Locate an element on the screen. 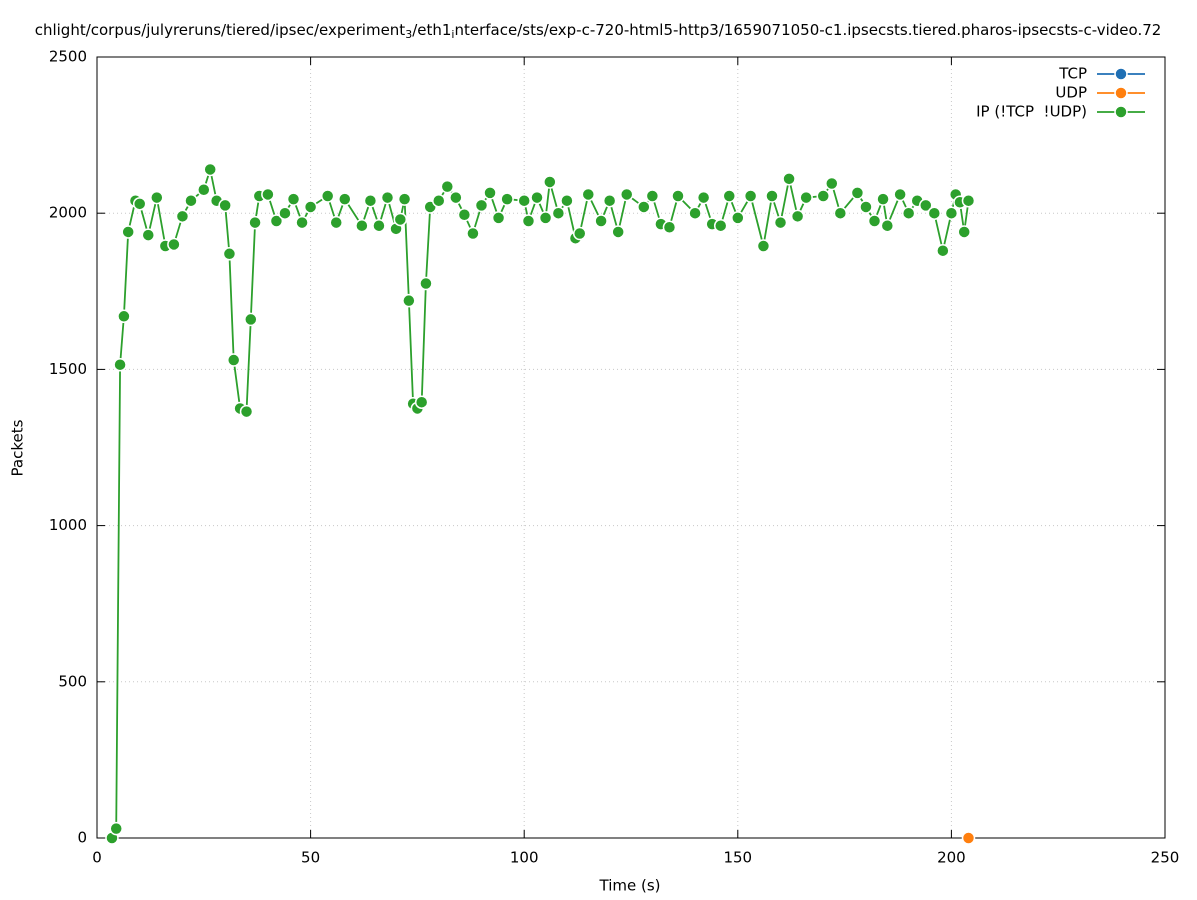 The width and height of the screenshot is (1197, 900). y-tick-label: 2000 is located at coordinates (68, 213).